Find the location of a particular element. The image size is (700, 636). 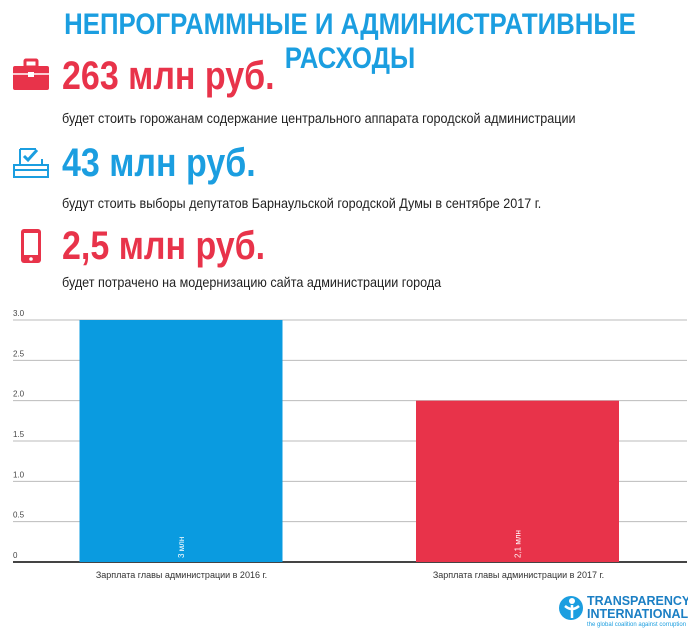

briefcase-icon is located at coordinates (31, 74).